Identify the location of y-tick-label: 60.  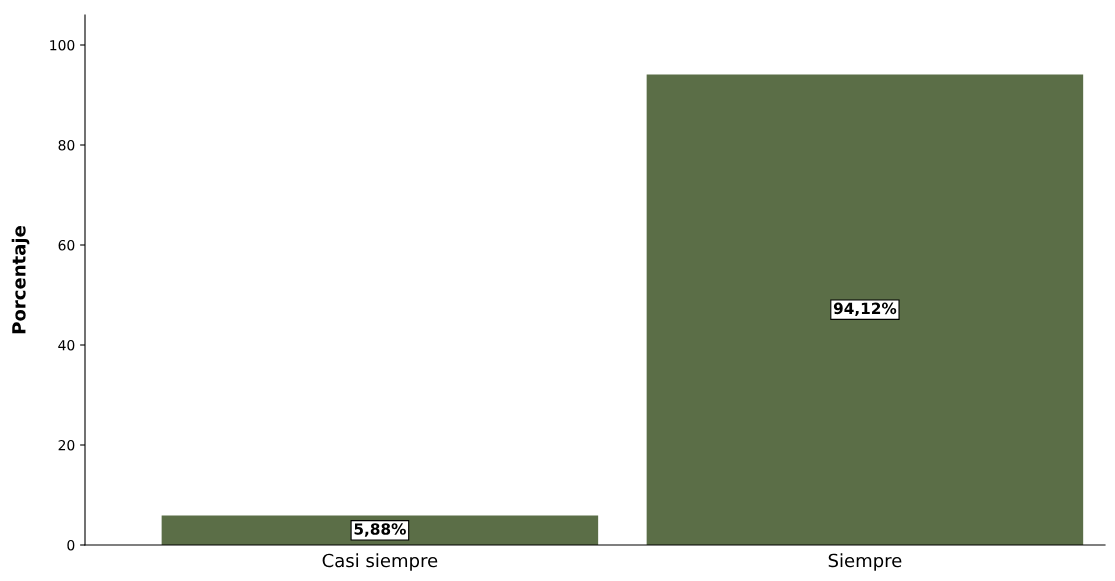
(66, 245).